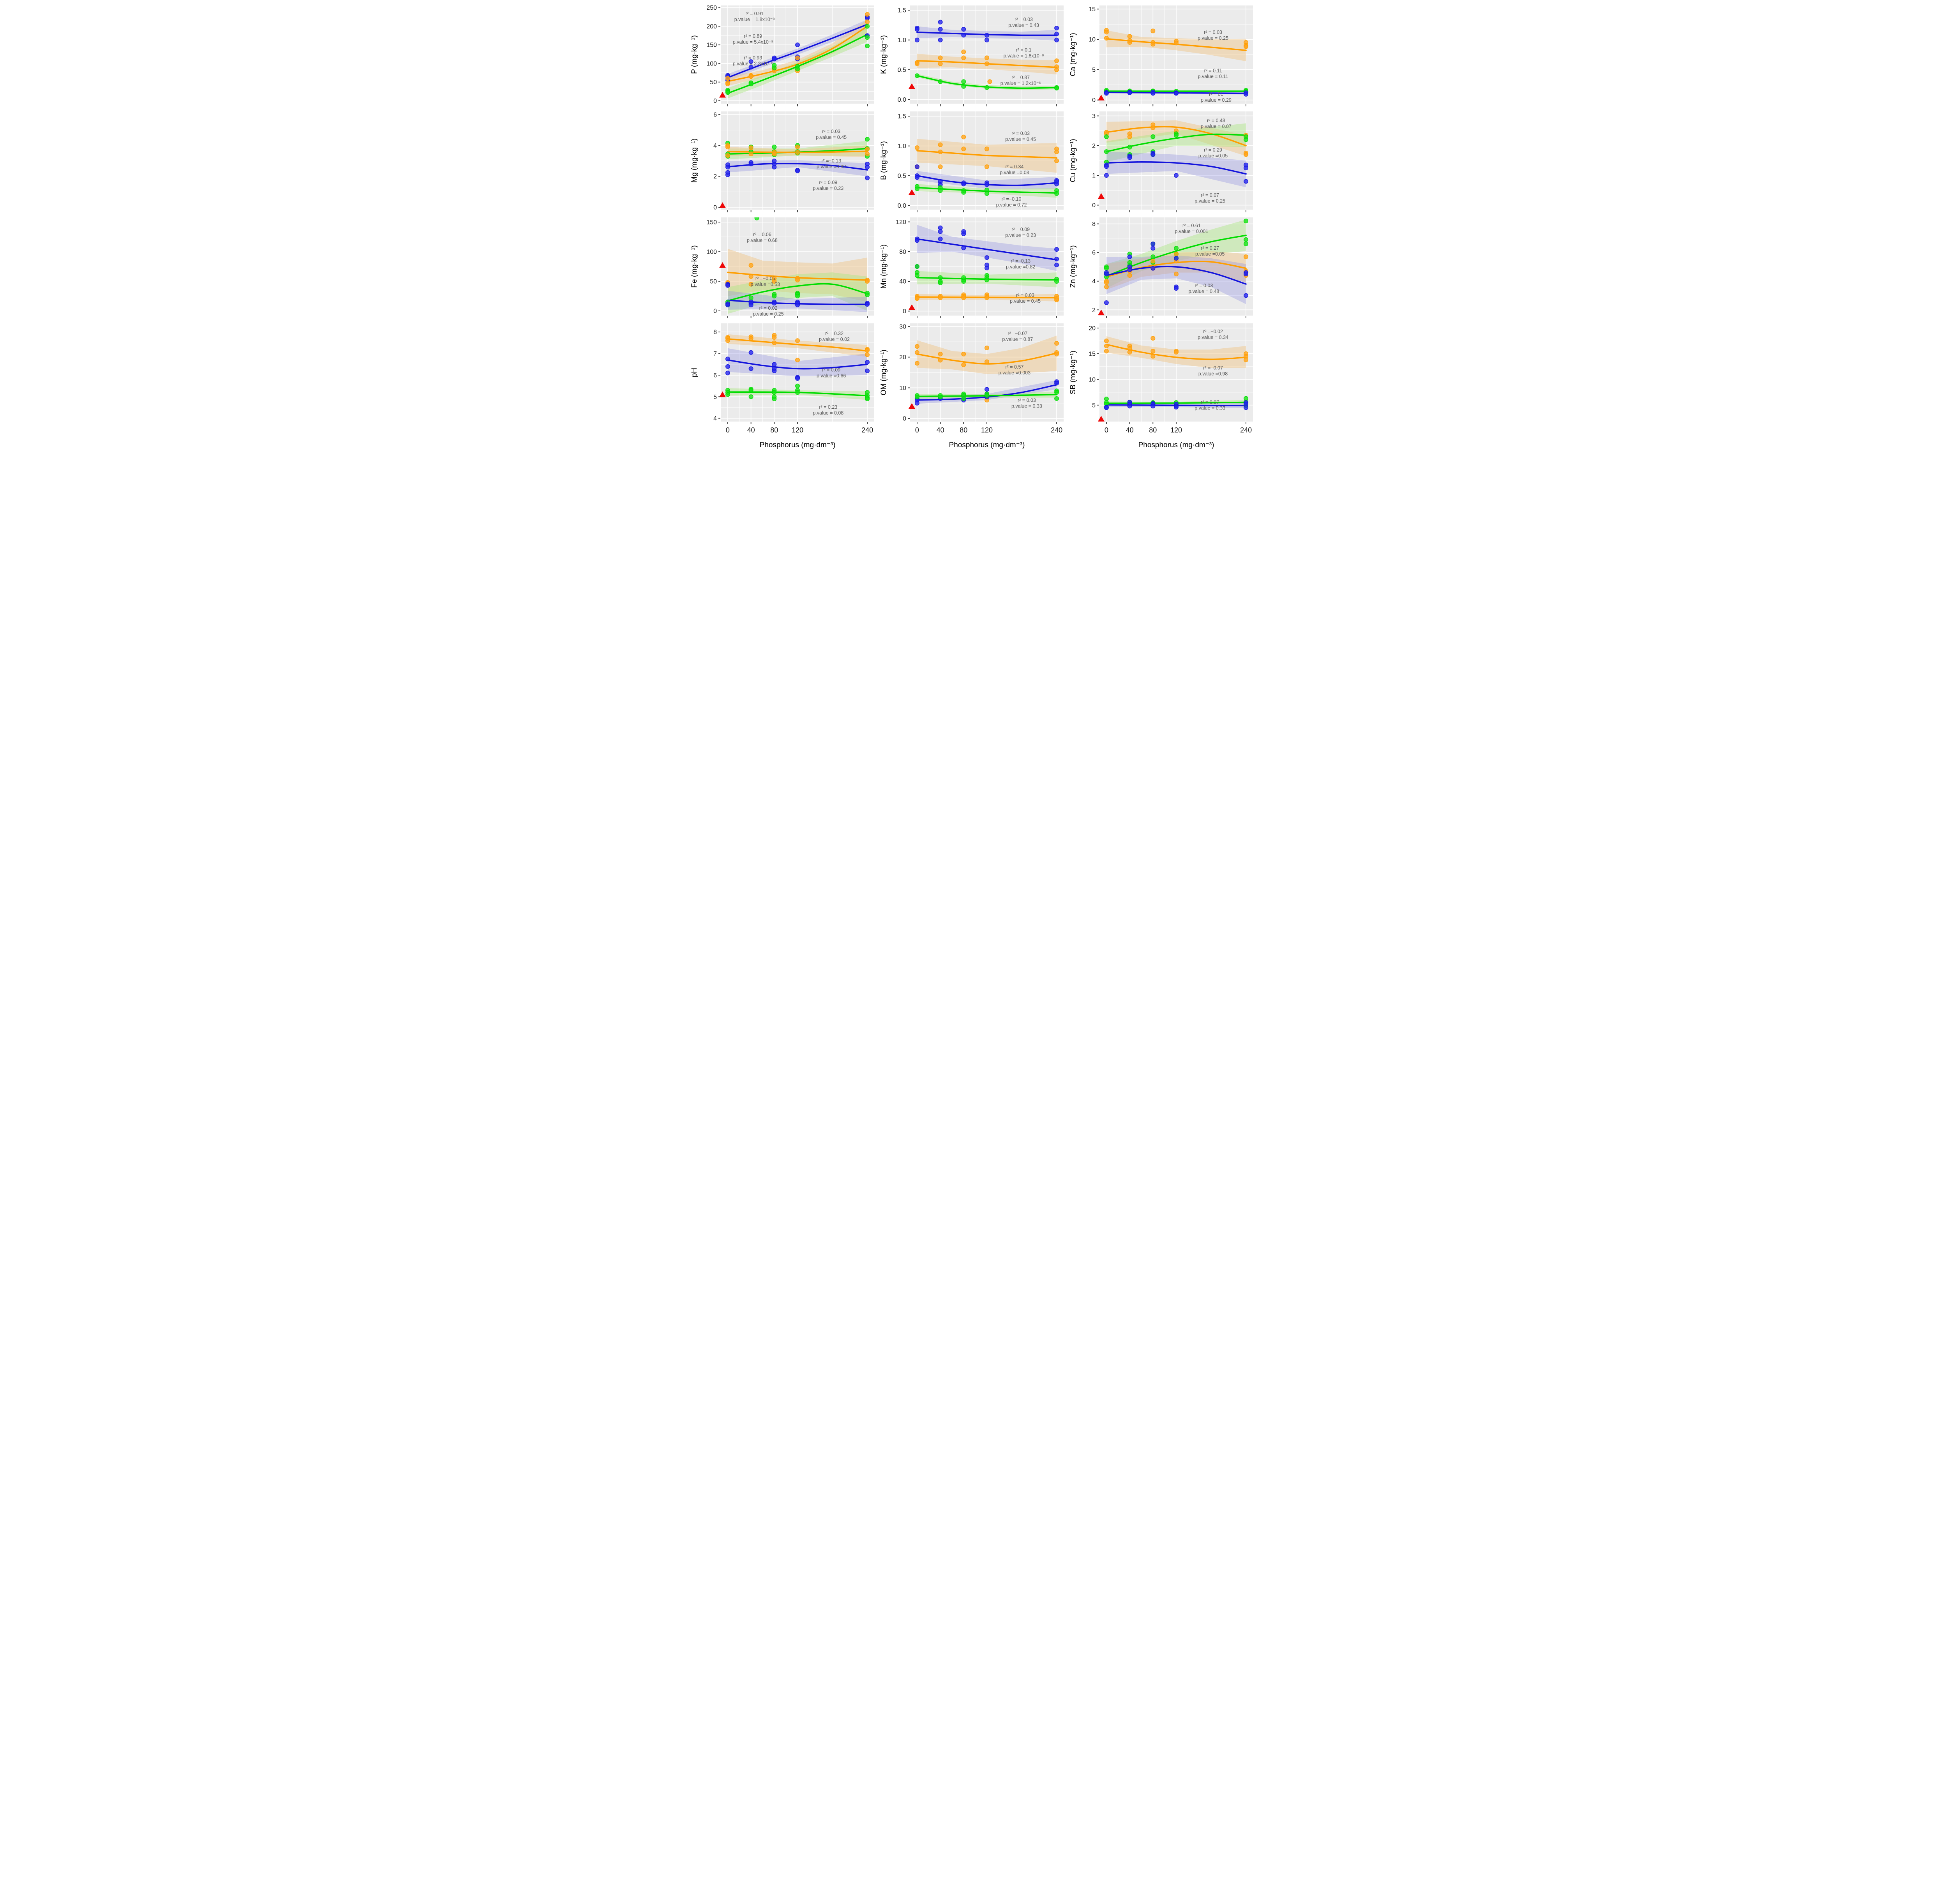  What do you see at coordinates (1094, 281) in the screenshot?
I see `y-tick-label: 4` at bounding box center [1094, 281].